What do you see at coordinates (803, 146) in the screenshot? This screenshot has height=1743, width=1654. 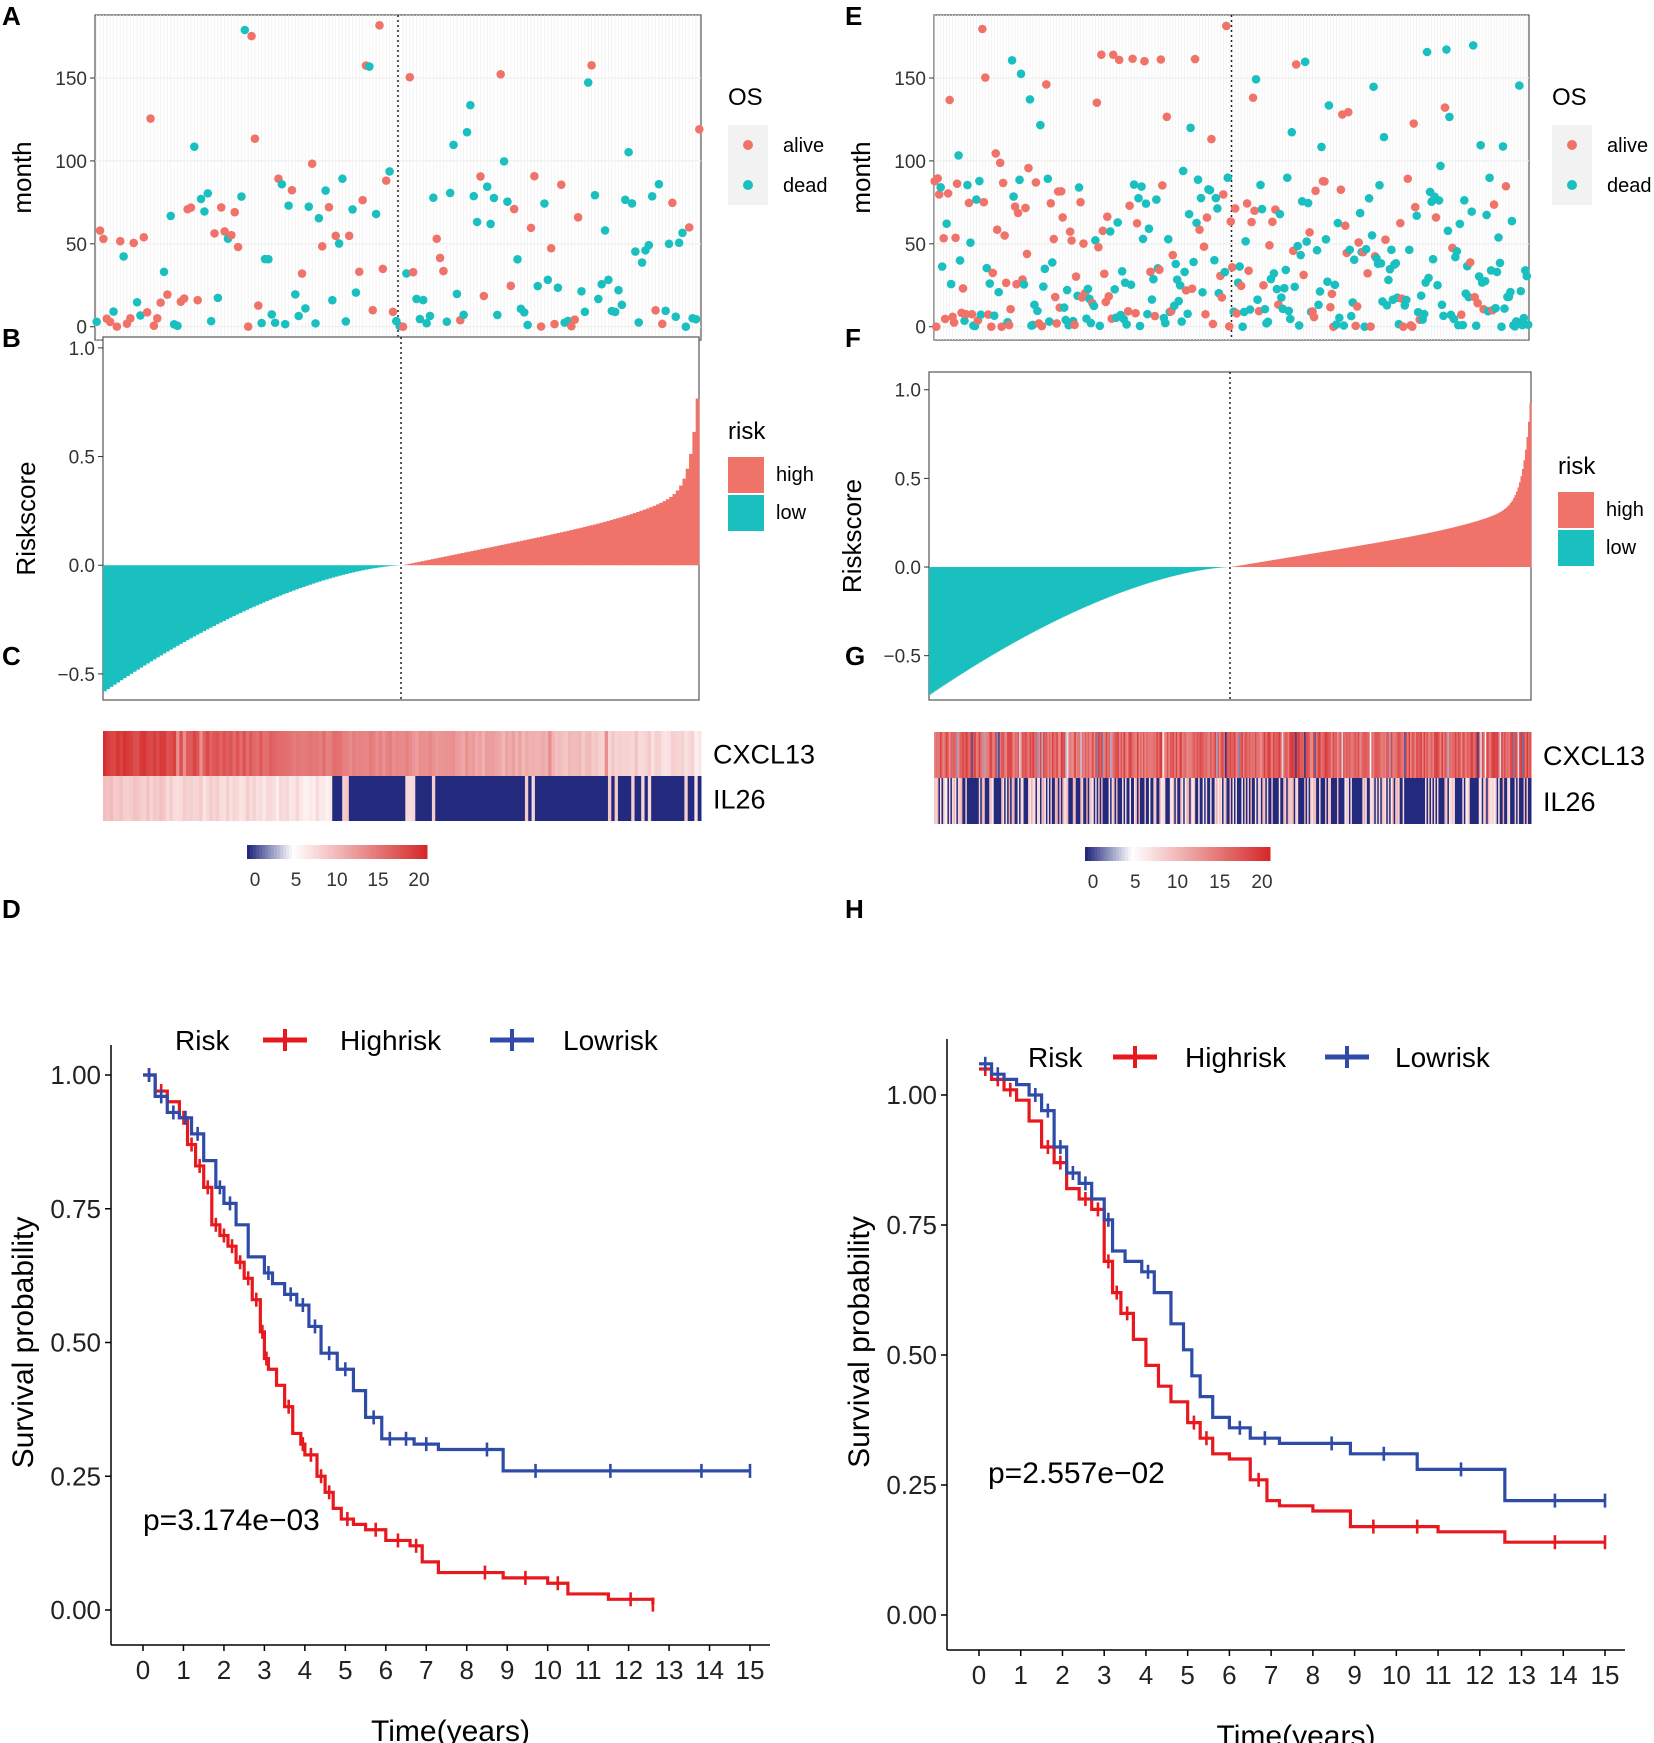 I see `legend-label-alive: alive` at bounding box center [803, 146].